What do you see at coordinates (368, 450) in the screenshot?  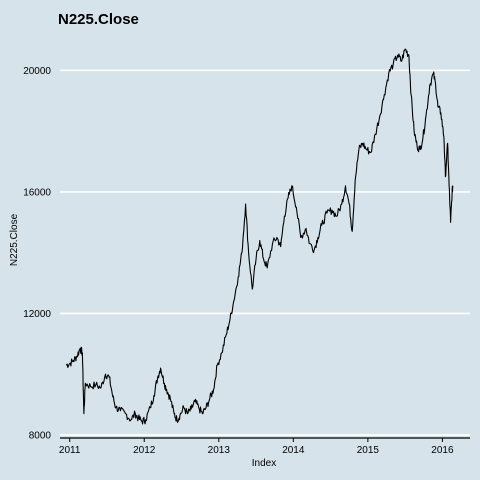 I see `x-tick-label: 2015` at bounding box center [368, 450].